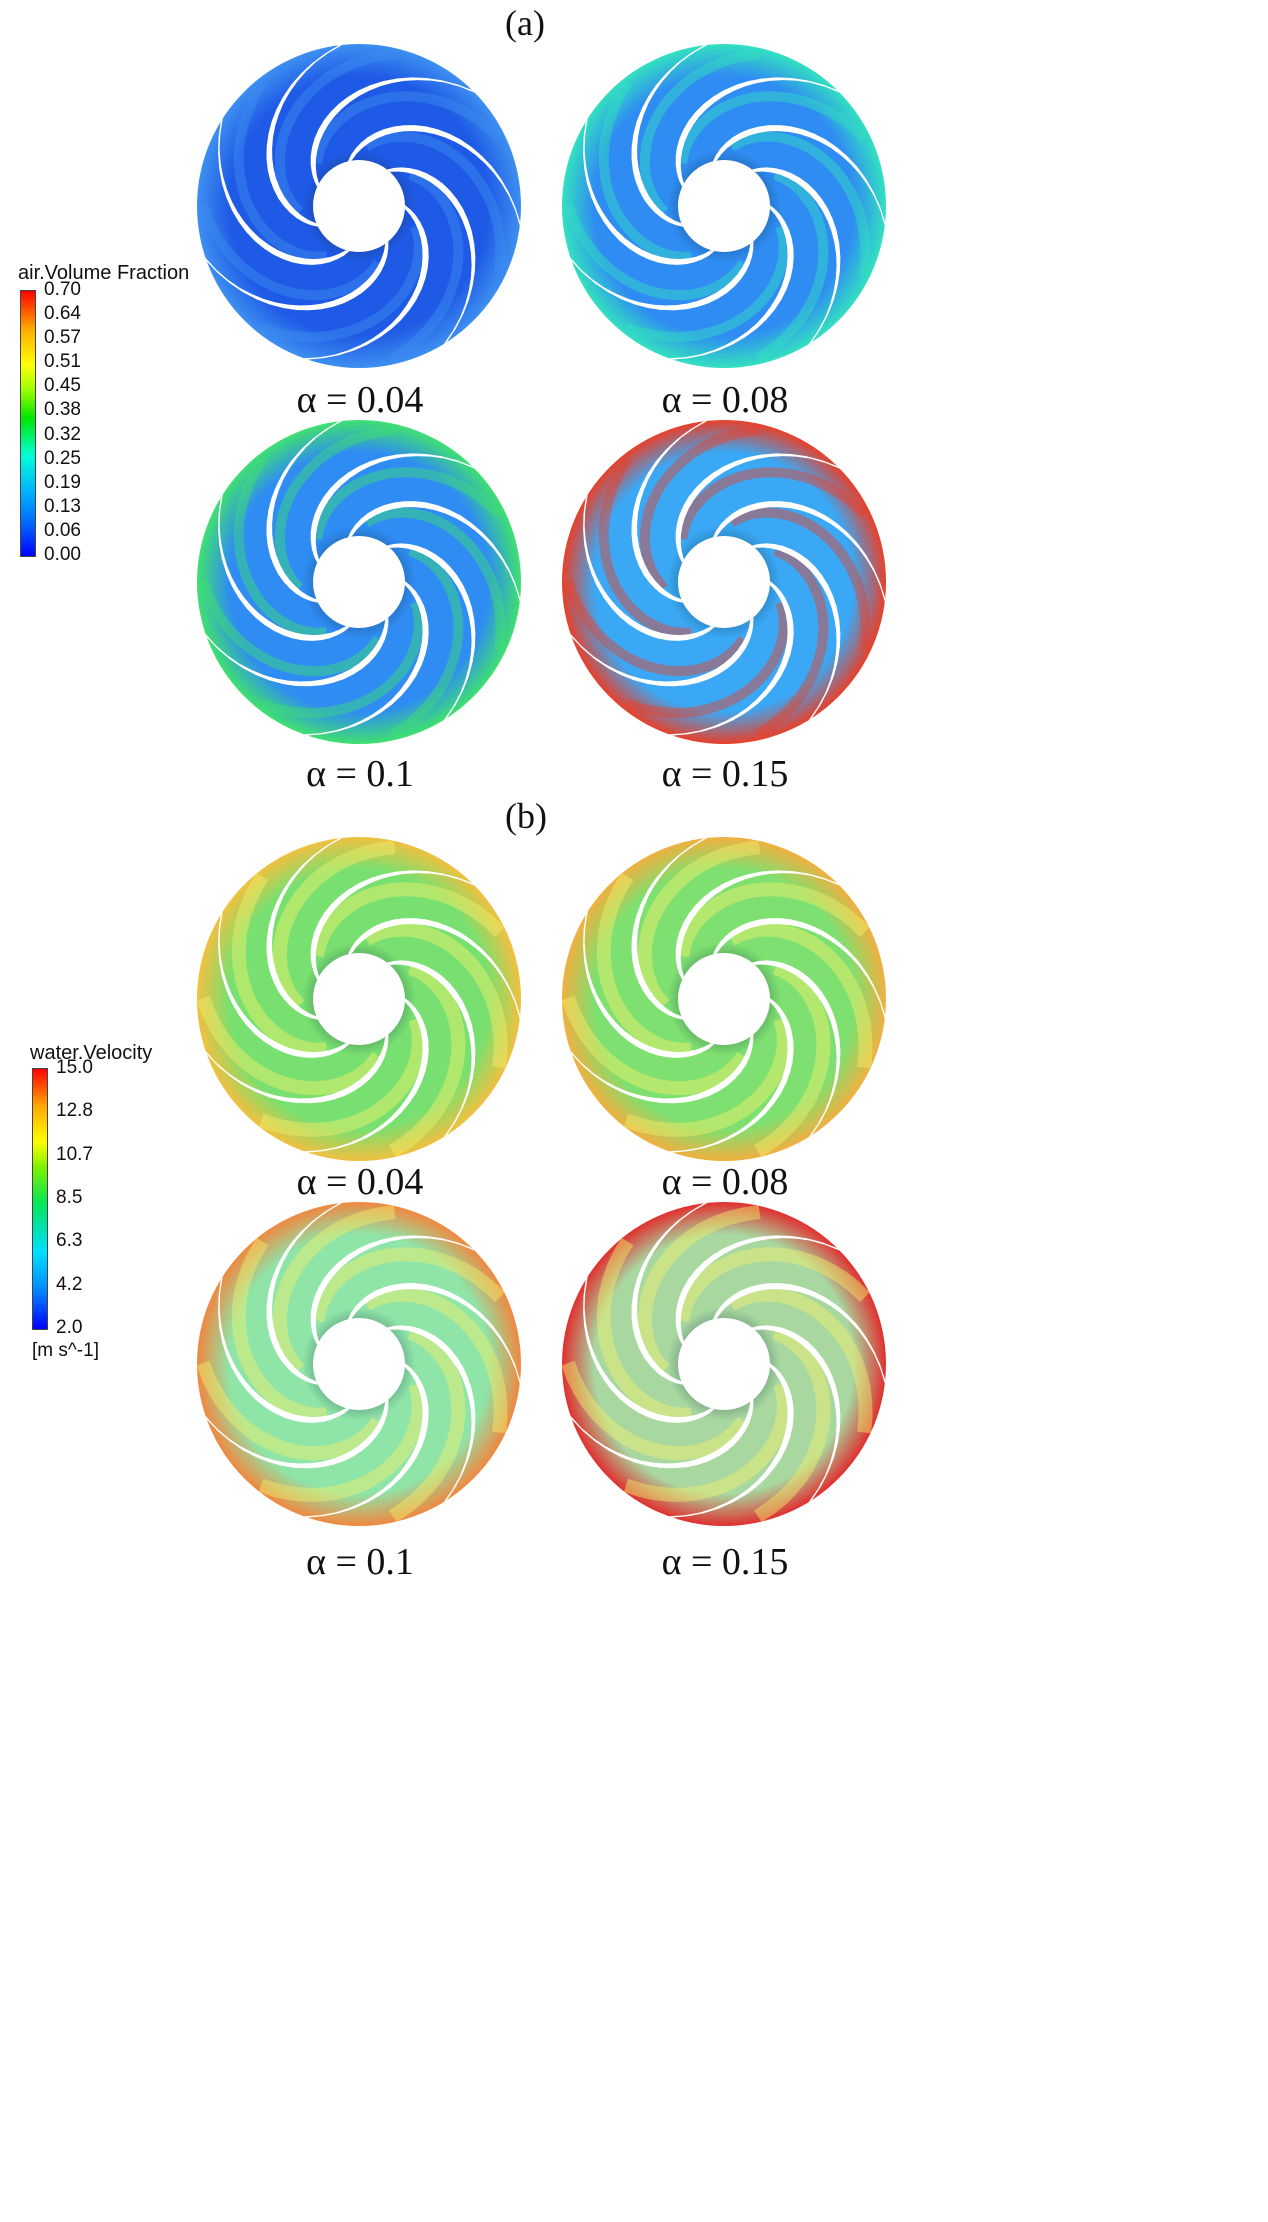  Describe the element at coordinates (62, 458) in the screenshot. I see `legend-a-tick: 0.25` at that location.